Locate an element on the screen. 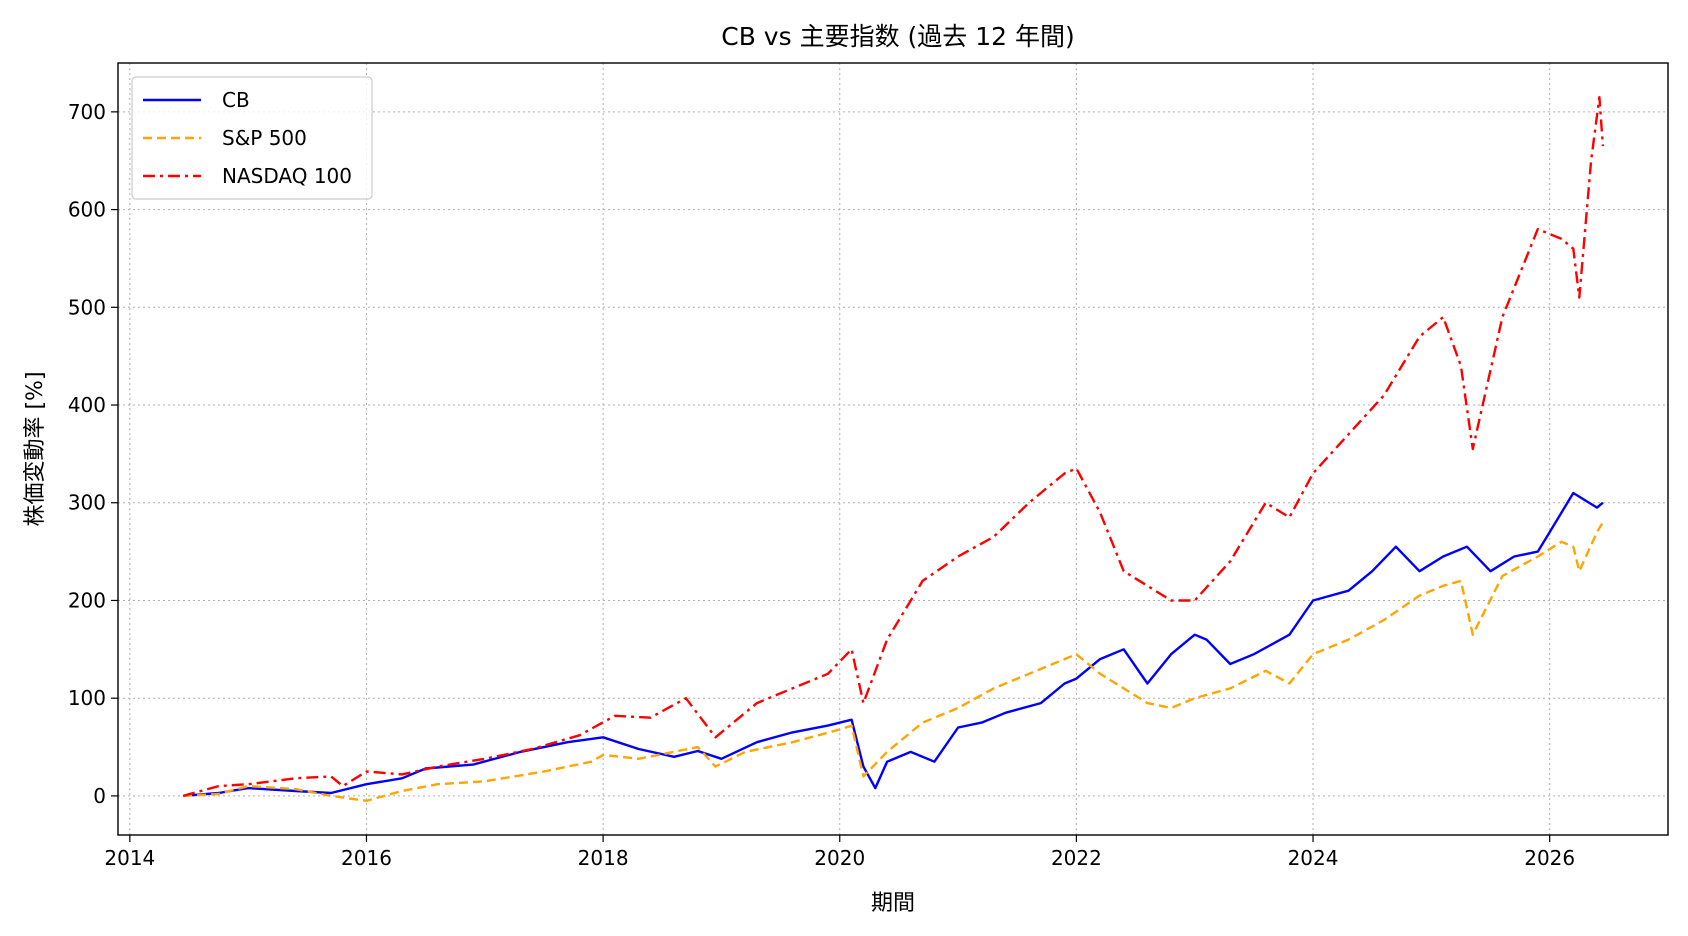 This screenshot has width=1688, height=936. legend: CB S&P 500 NASDAQ 100 is located at coordinates (252, 138).